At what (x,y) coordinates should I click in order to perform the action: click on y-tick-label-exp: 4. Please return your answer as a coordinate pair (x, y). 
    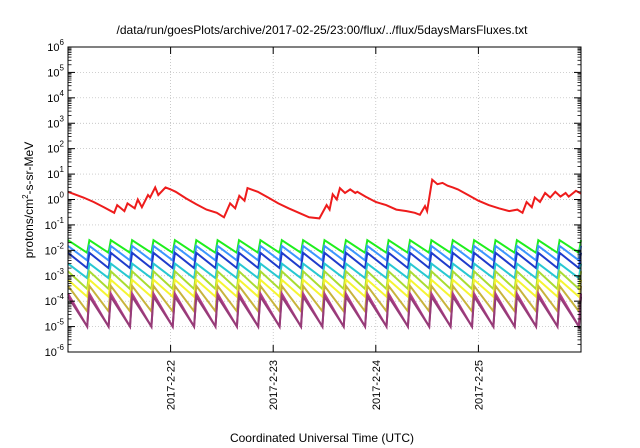
    Looking at the image, I should click on (62, 93).